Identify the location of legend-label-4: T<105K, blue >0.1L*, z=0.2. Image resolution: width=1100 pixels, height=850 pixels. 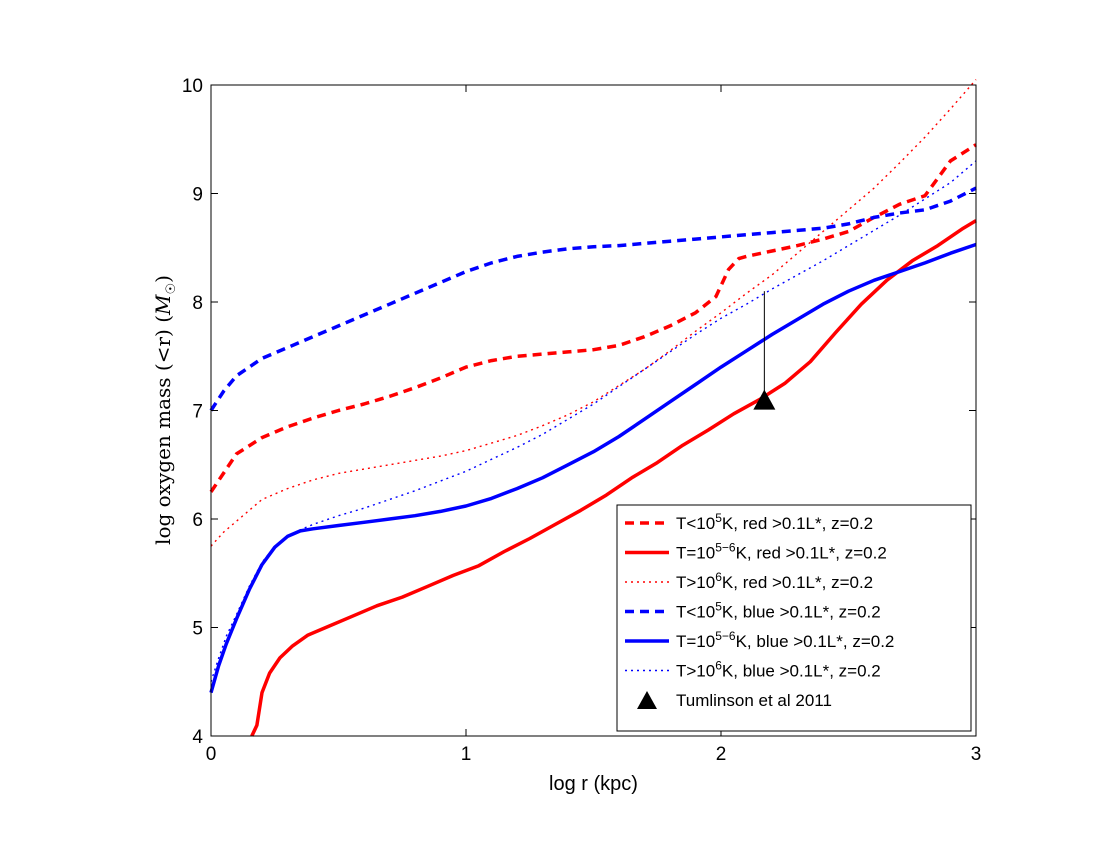
(778, 611).